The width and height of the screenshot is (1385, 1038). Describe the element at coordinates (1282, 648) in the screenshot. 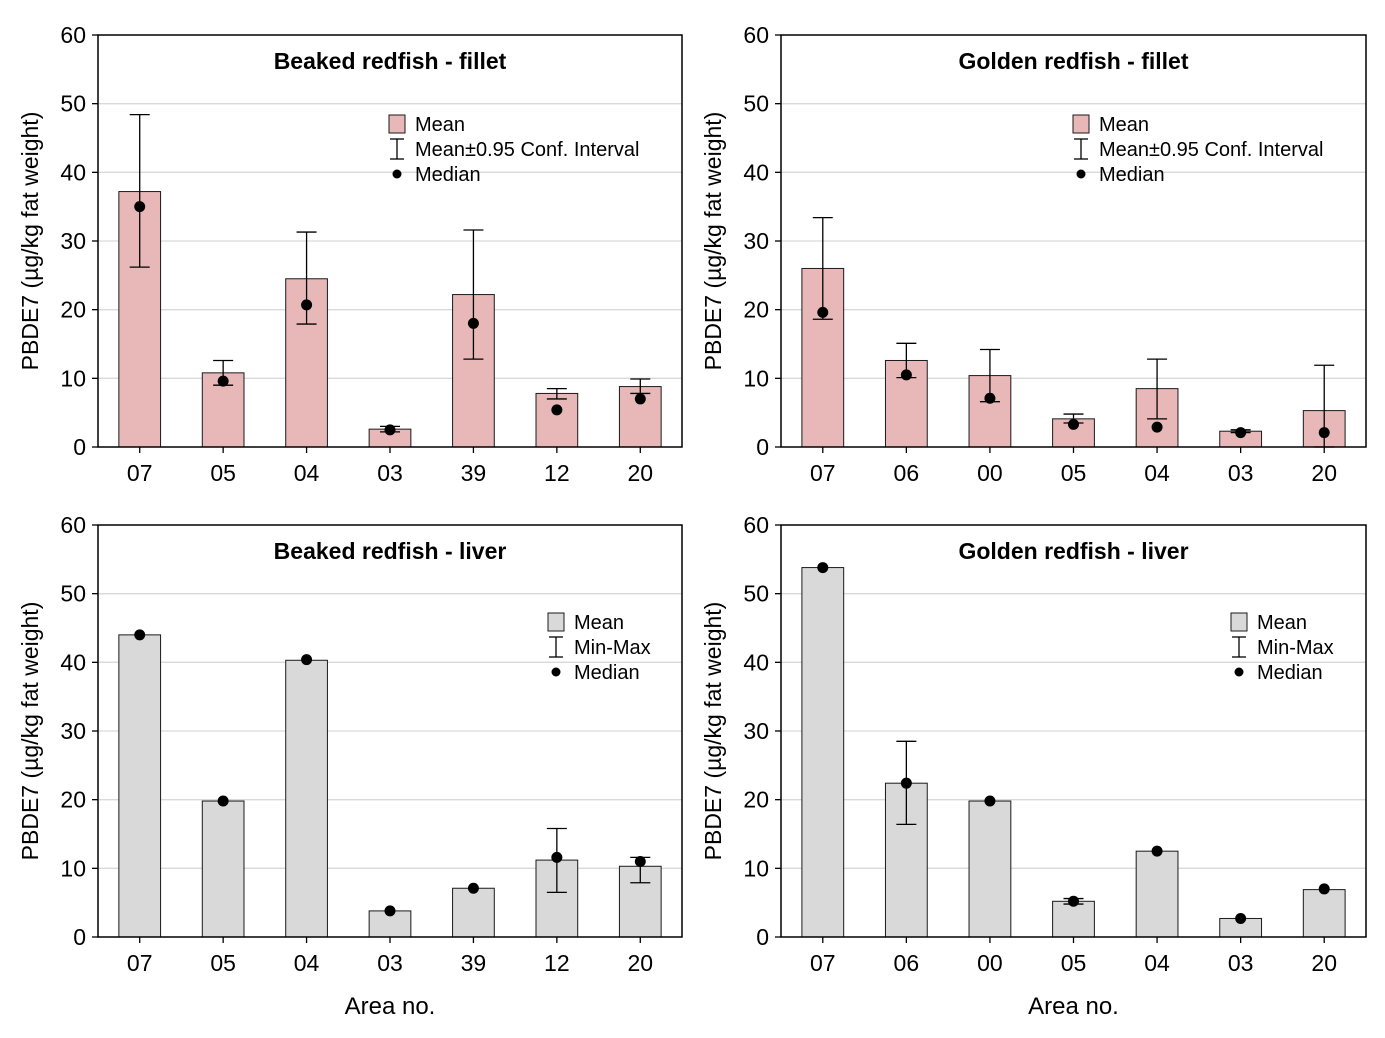

I see `legend: Mean Min-Max Median` at that location.